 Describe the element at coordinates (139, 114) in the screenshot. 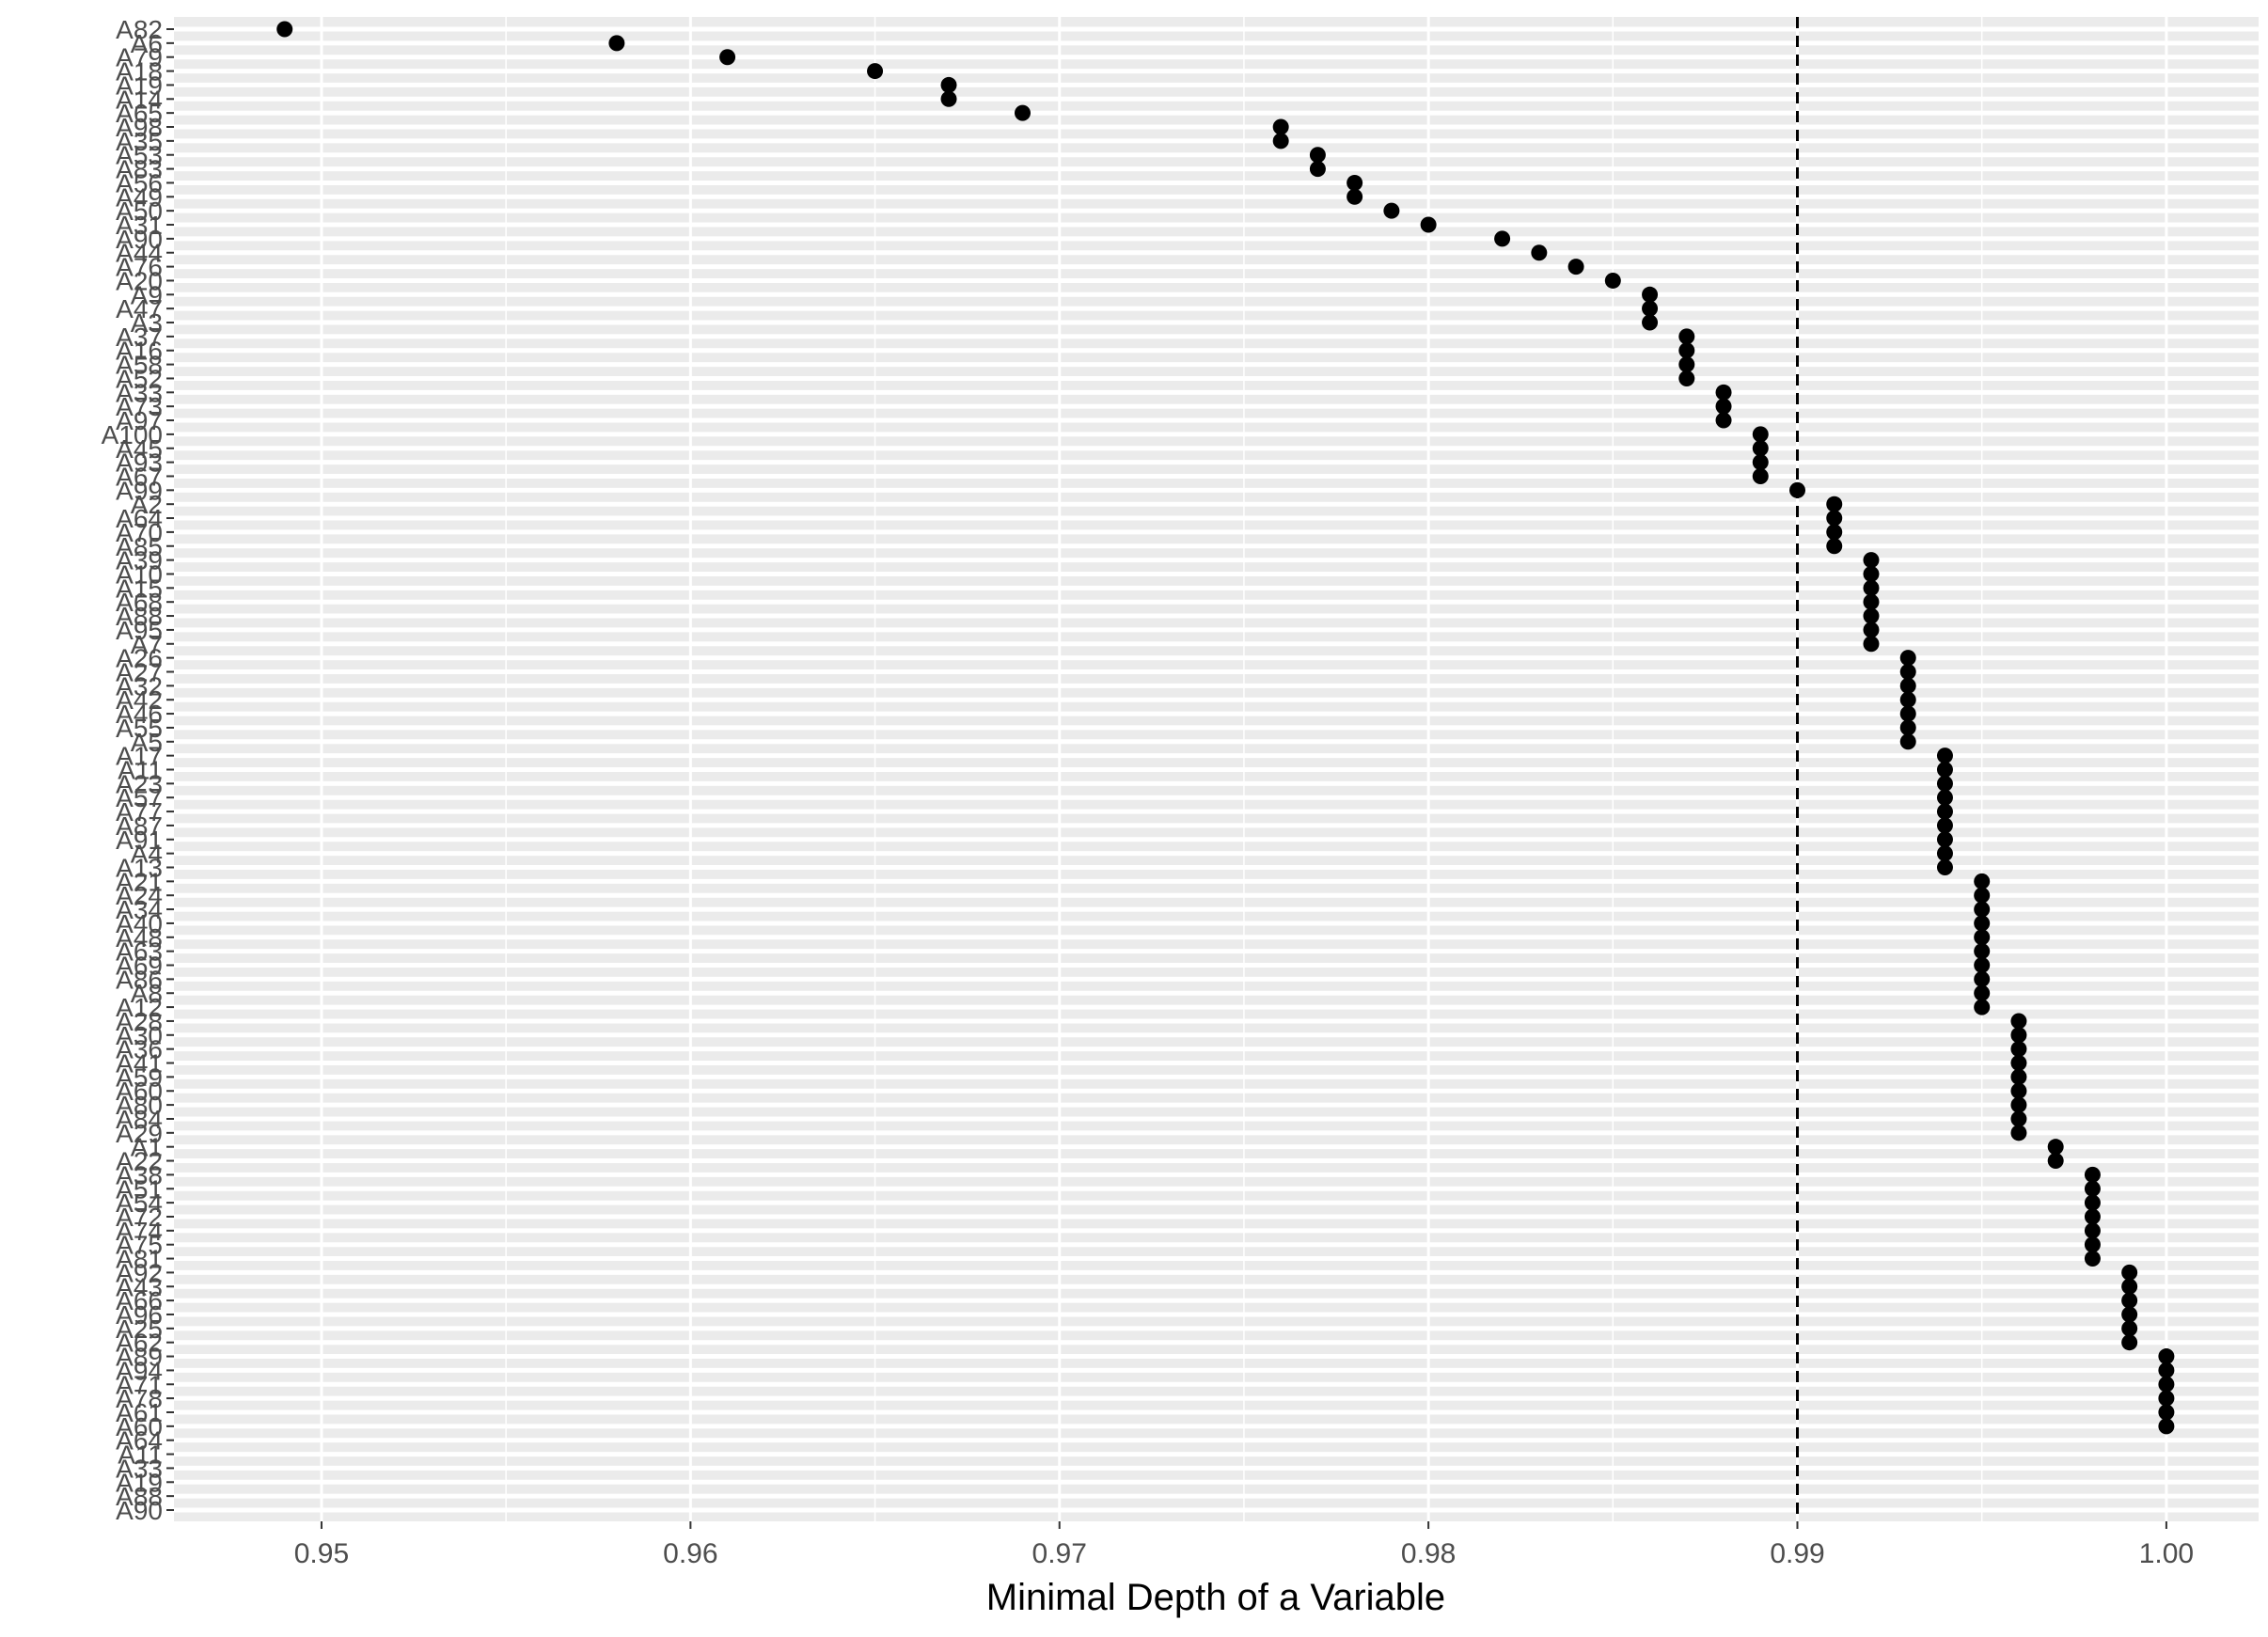

I see `y-tick-label: A65` at that location.